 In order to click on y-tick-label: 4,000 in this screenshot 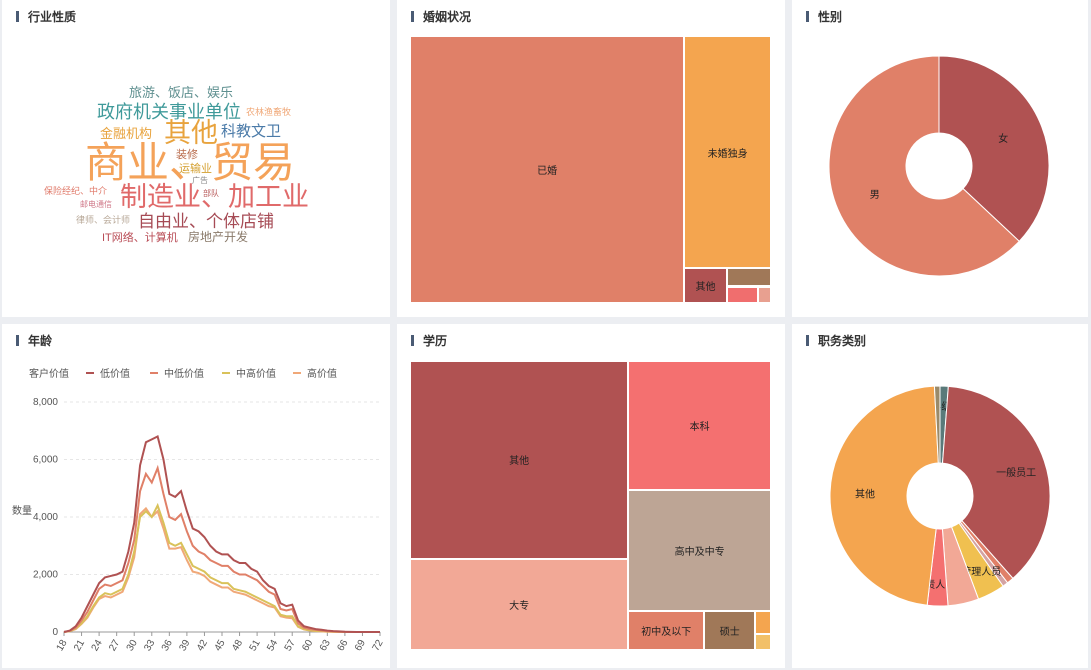, I will do `click(45, 517)`.